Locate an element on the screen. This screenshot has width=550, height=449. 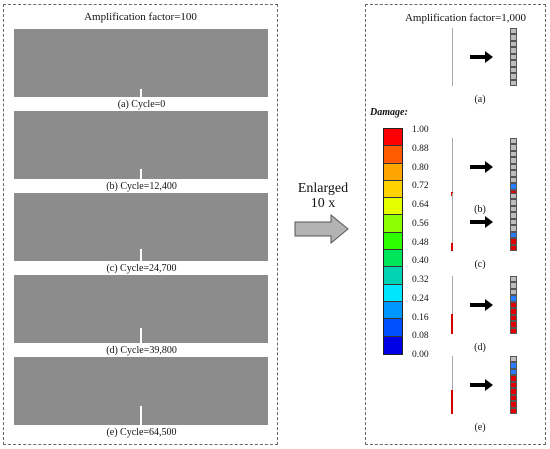
beam-a is located at coordinates (141, 63).